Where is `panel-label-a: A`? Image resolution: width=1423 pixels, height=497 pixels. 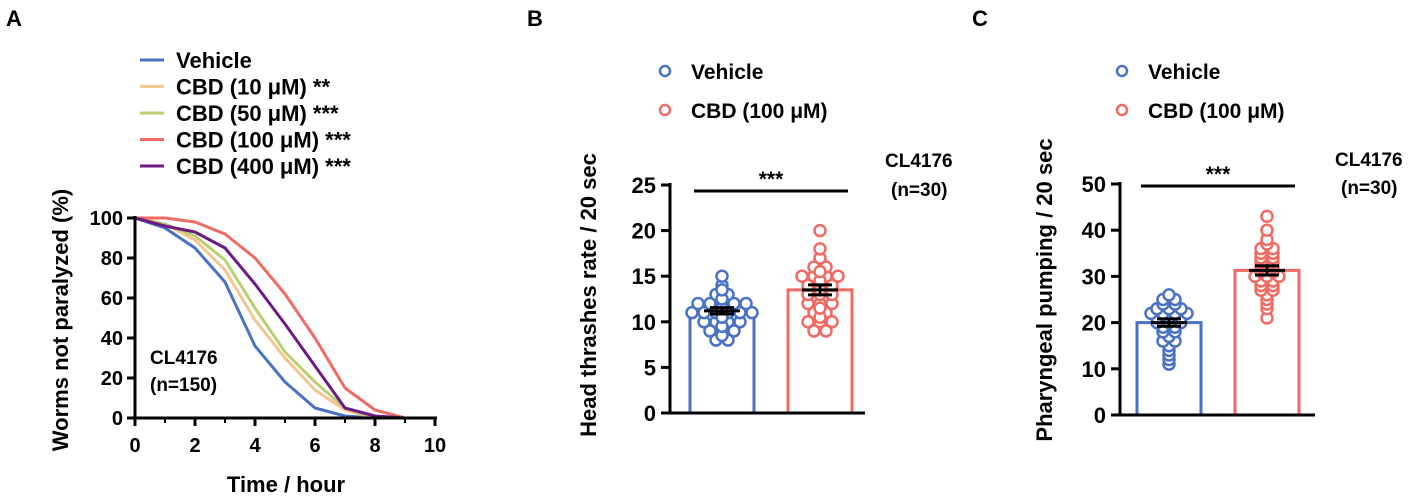 panel-label-a: A is located at coordinates (14, 18).